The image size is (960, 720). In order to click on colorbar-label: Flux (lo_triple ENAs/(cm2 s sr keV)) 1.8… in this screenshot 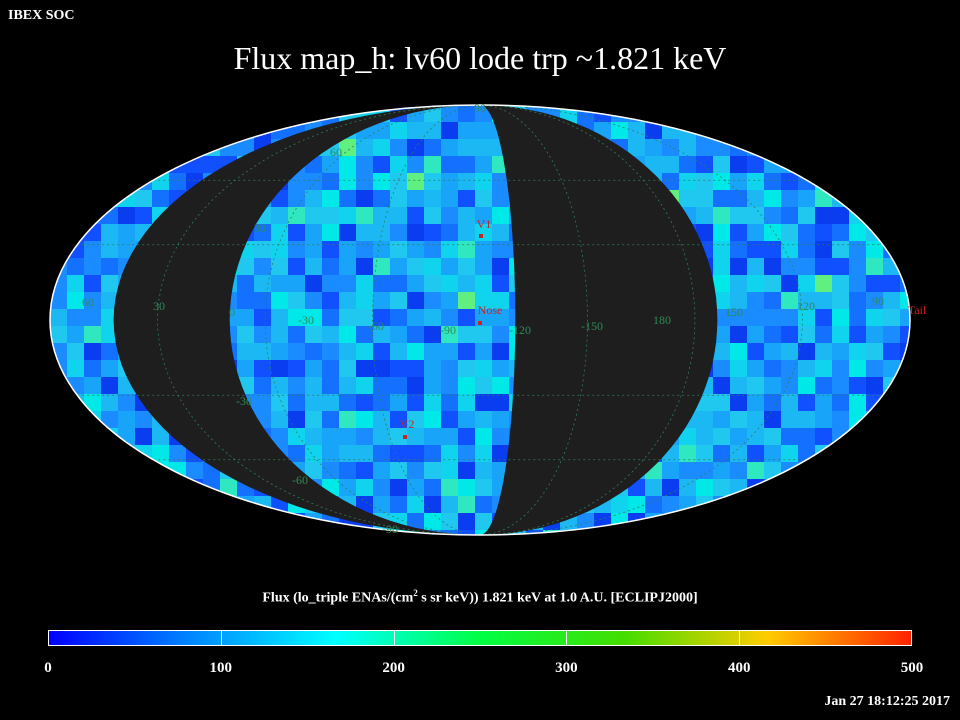, I will do `click(480, 597)`.